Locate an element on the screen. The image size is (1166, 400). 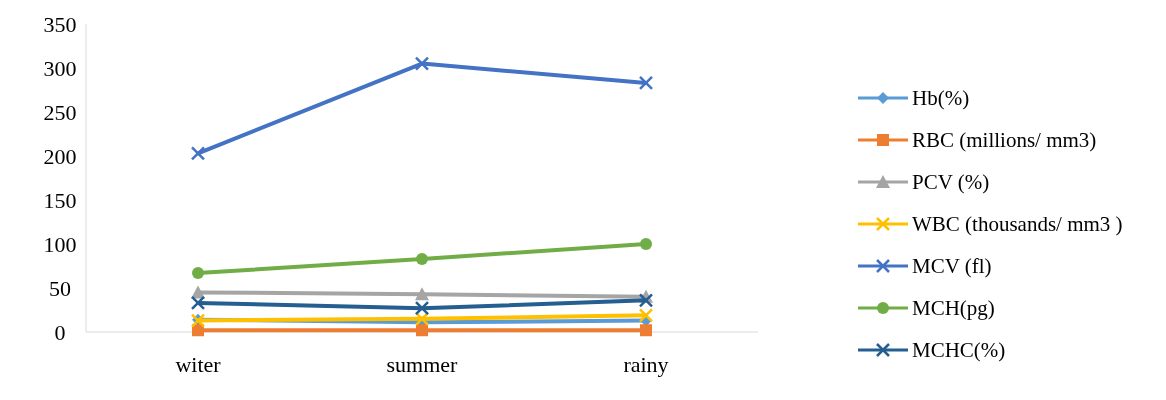
legend-label: MCH(pg) is located at coordinates (953, 308).